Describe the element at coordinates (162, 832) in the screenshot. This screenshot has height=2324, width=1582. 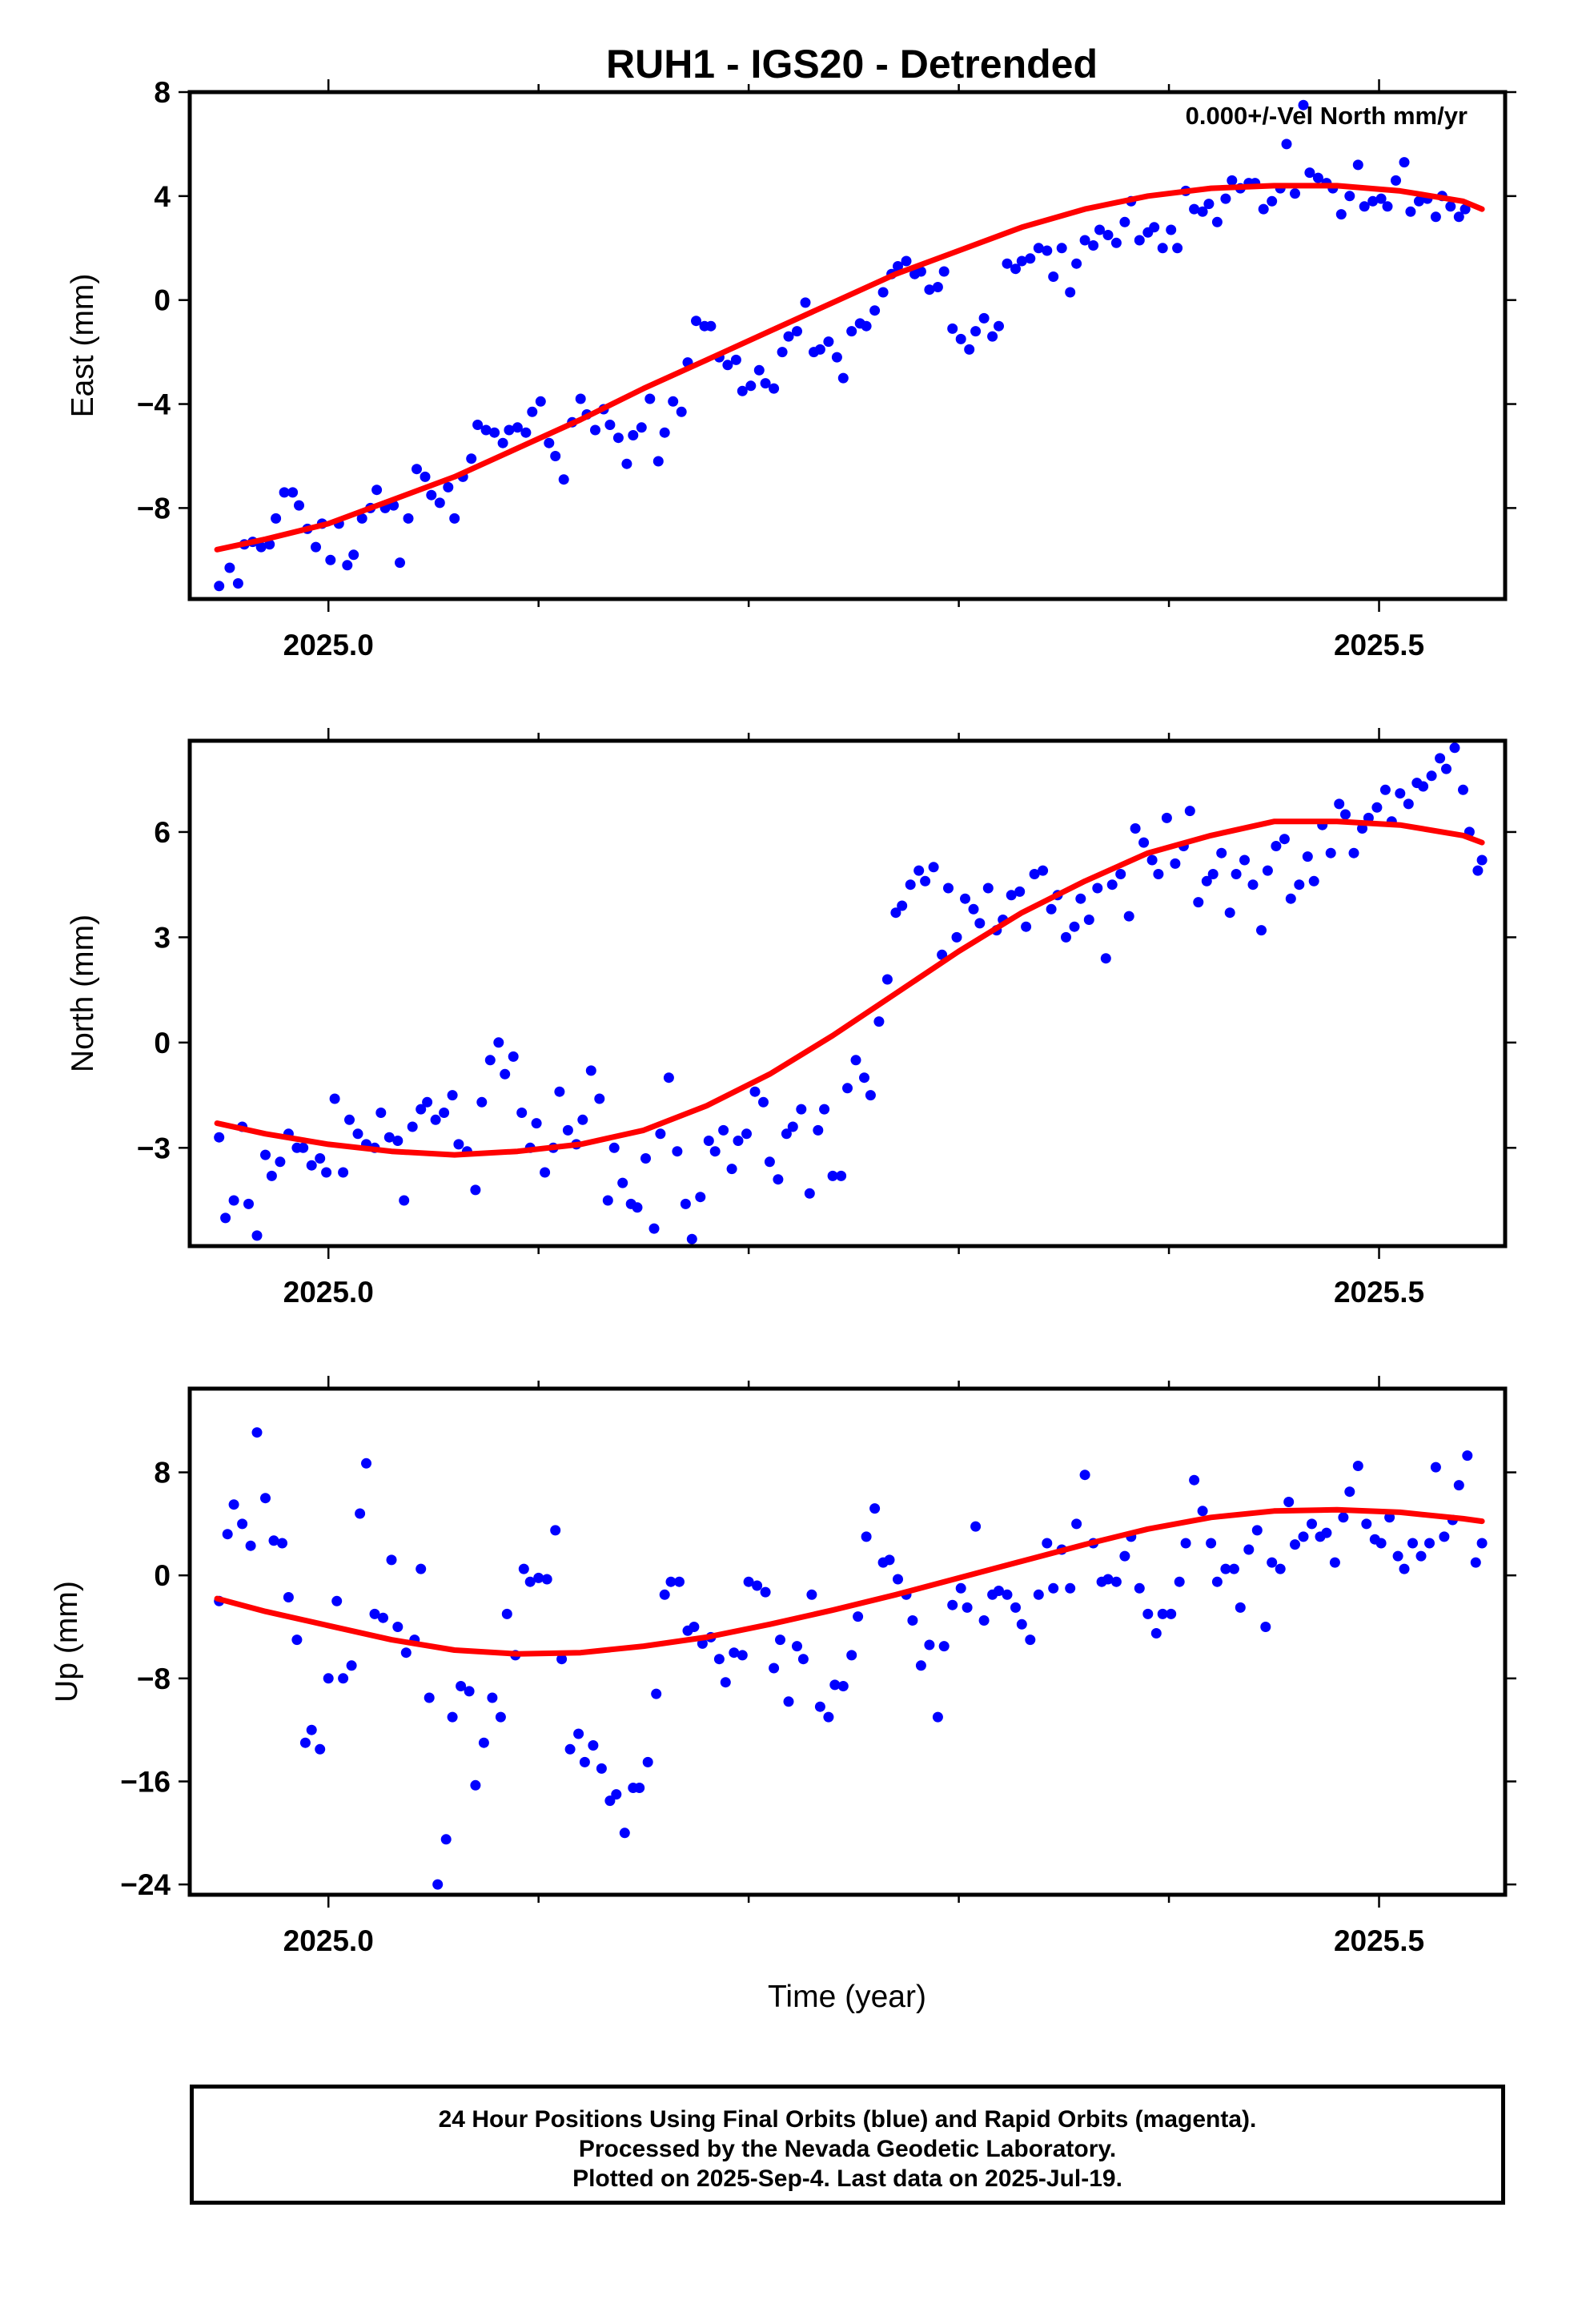
I see `y-tick-label: 6` at that location.